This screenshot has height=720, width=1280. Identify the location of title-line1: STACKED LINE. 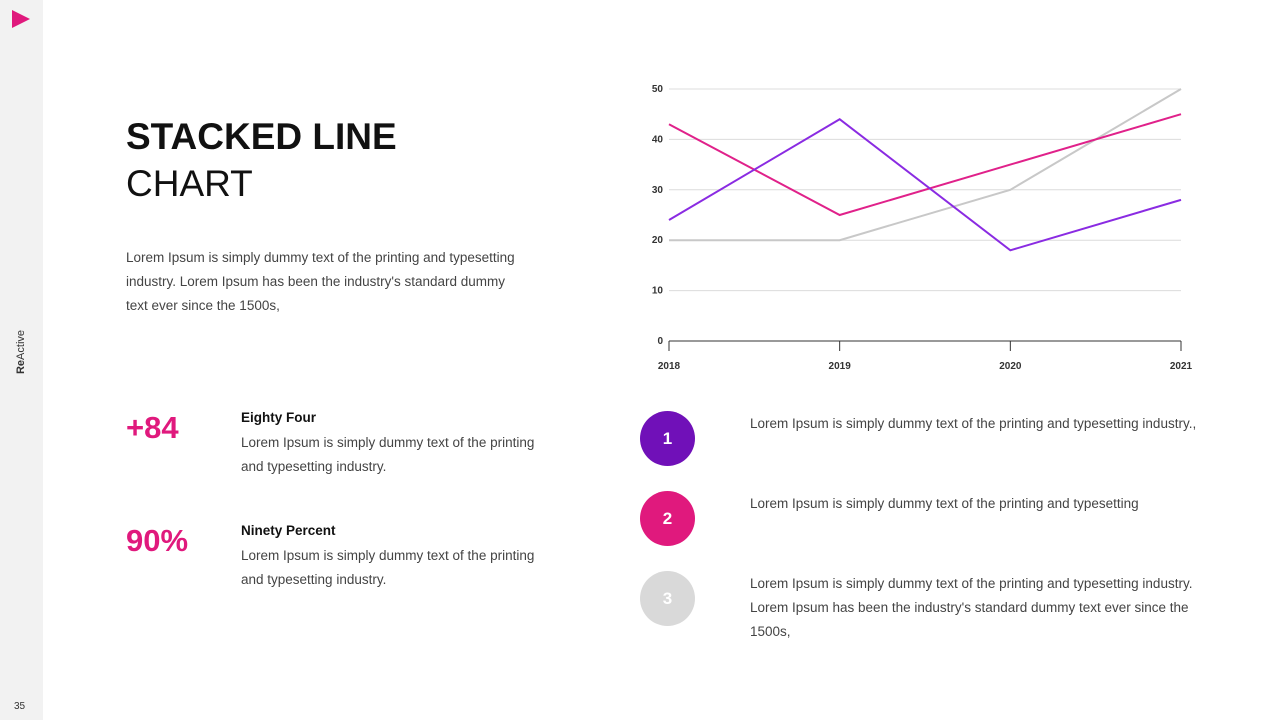
(261, 136).